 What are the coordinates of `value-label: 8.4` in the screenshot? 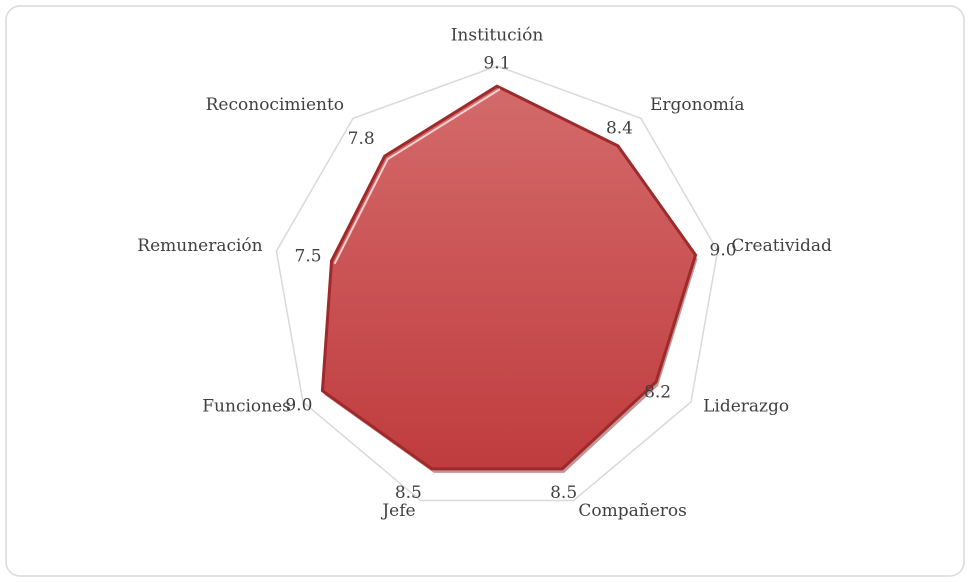 It's located at (619, 129).